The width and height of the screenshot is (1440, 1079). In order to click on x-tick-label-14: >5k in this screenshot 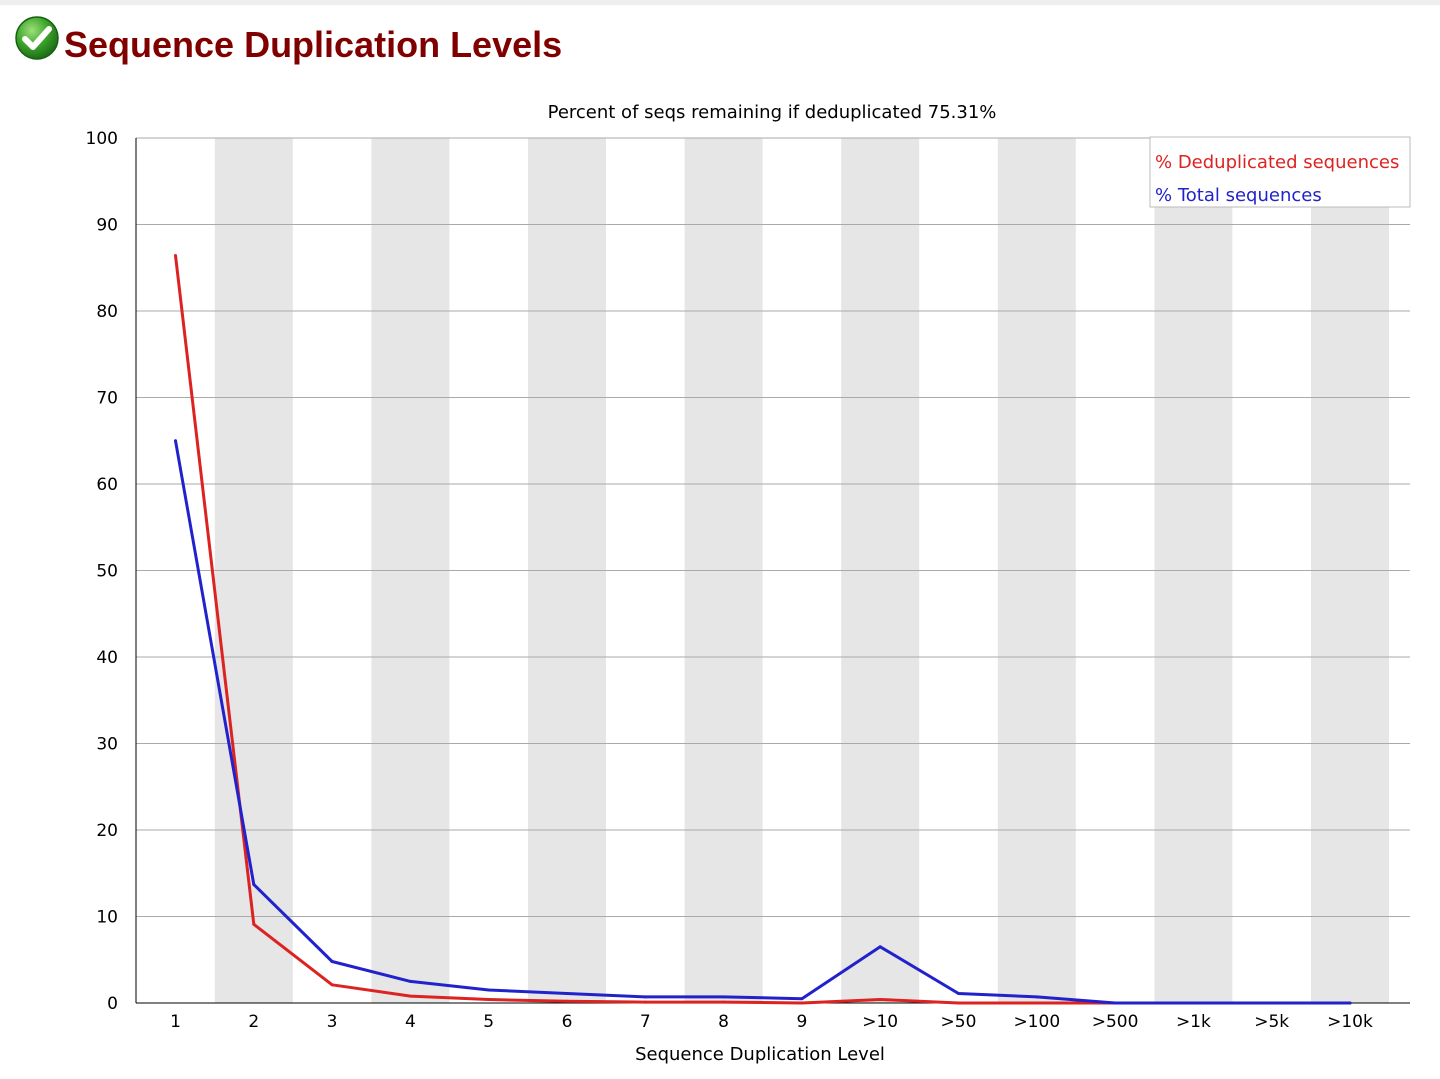, I will do `click(1271, 1022)`.